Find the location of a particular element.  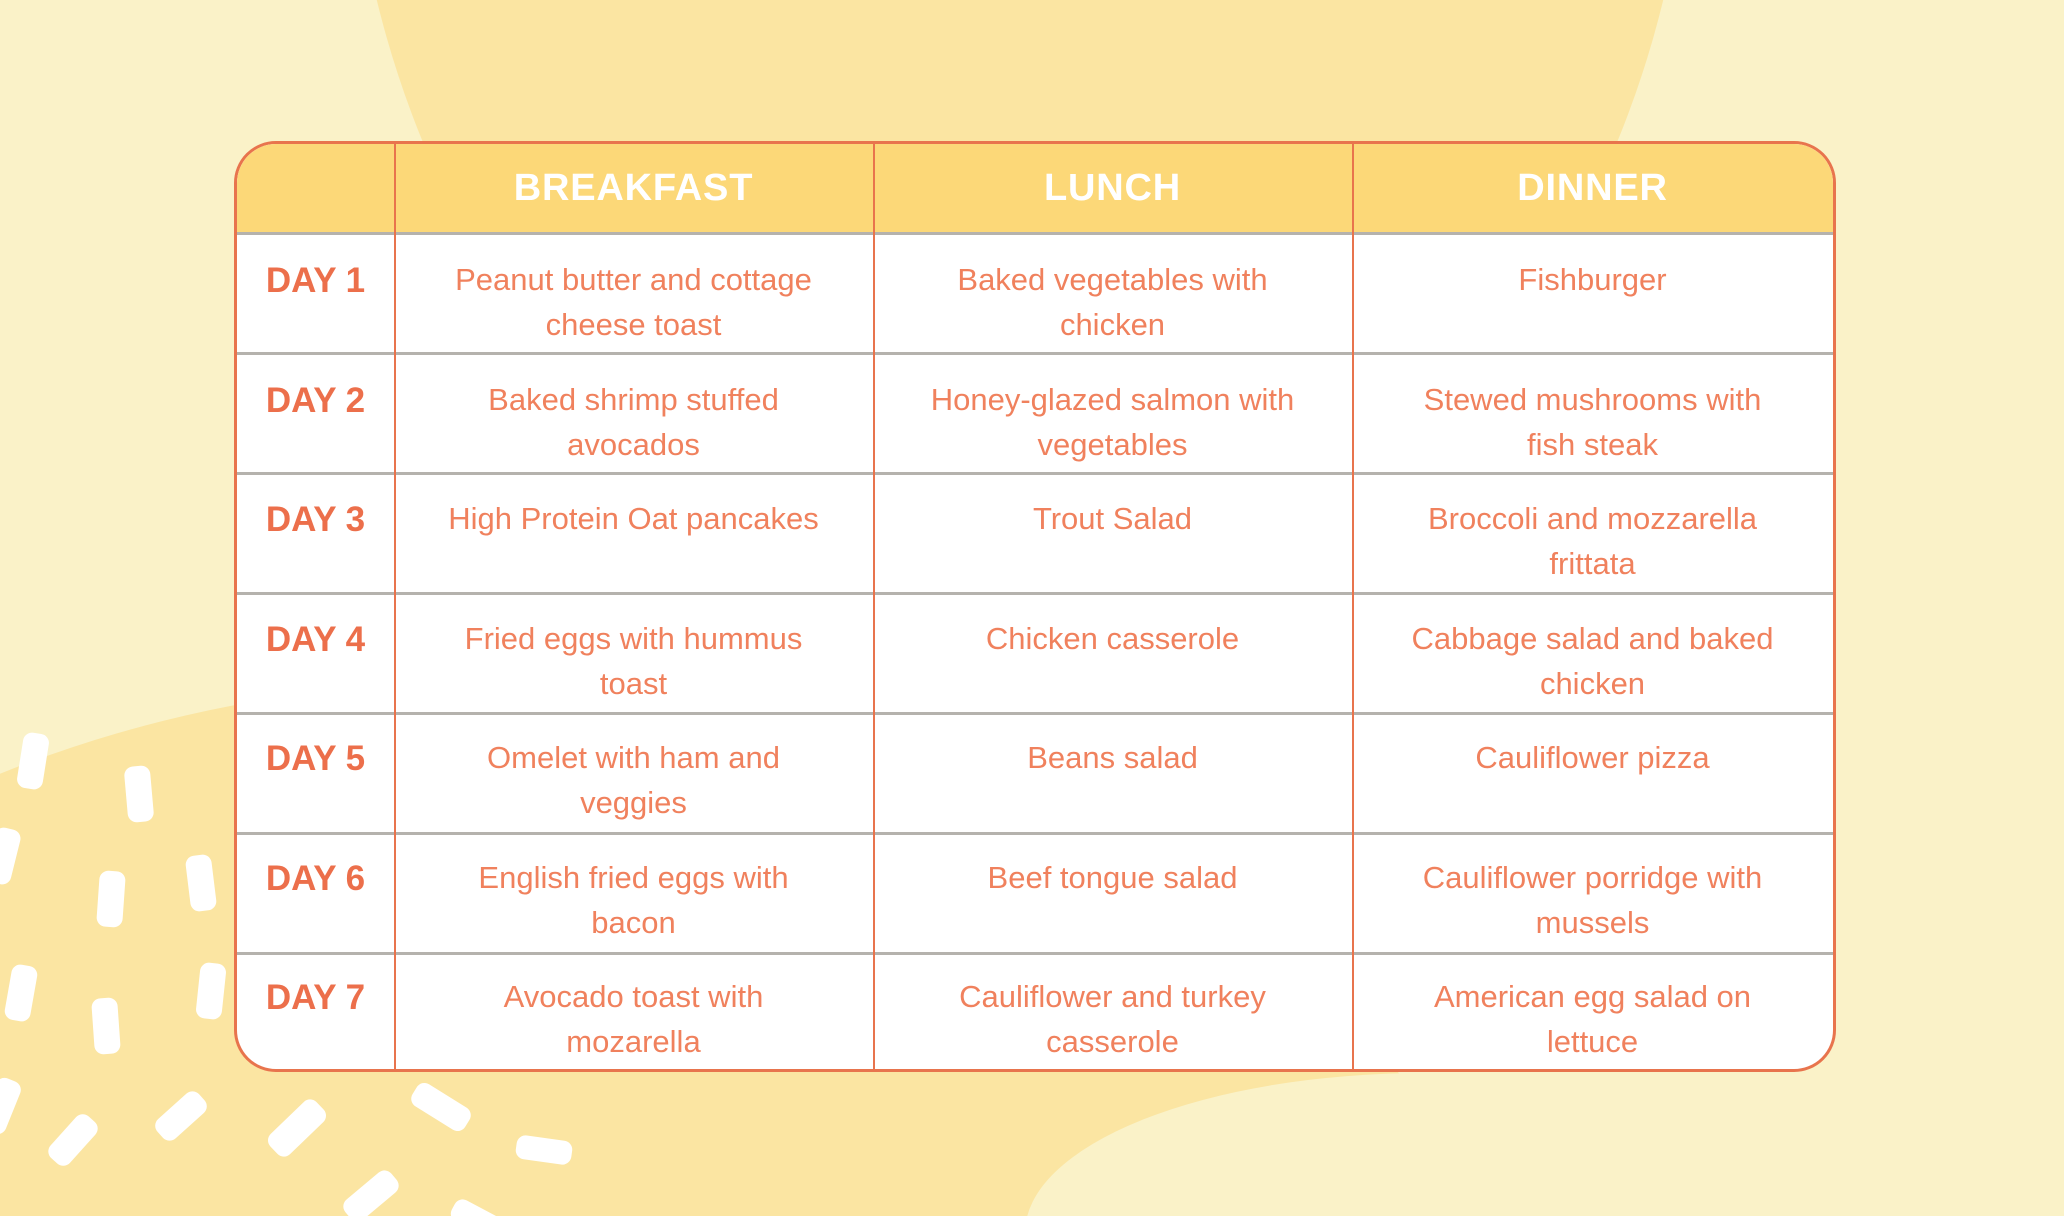

meal-cell-lunch: Cauliflower and turkey casserole is located at coordinates (1112, 1019).